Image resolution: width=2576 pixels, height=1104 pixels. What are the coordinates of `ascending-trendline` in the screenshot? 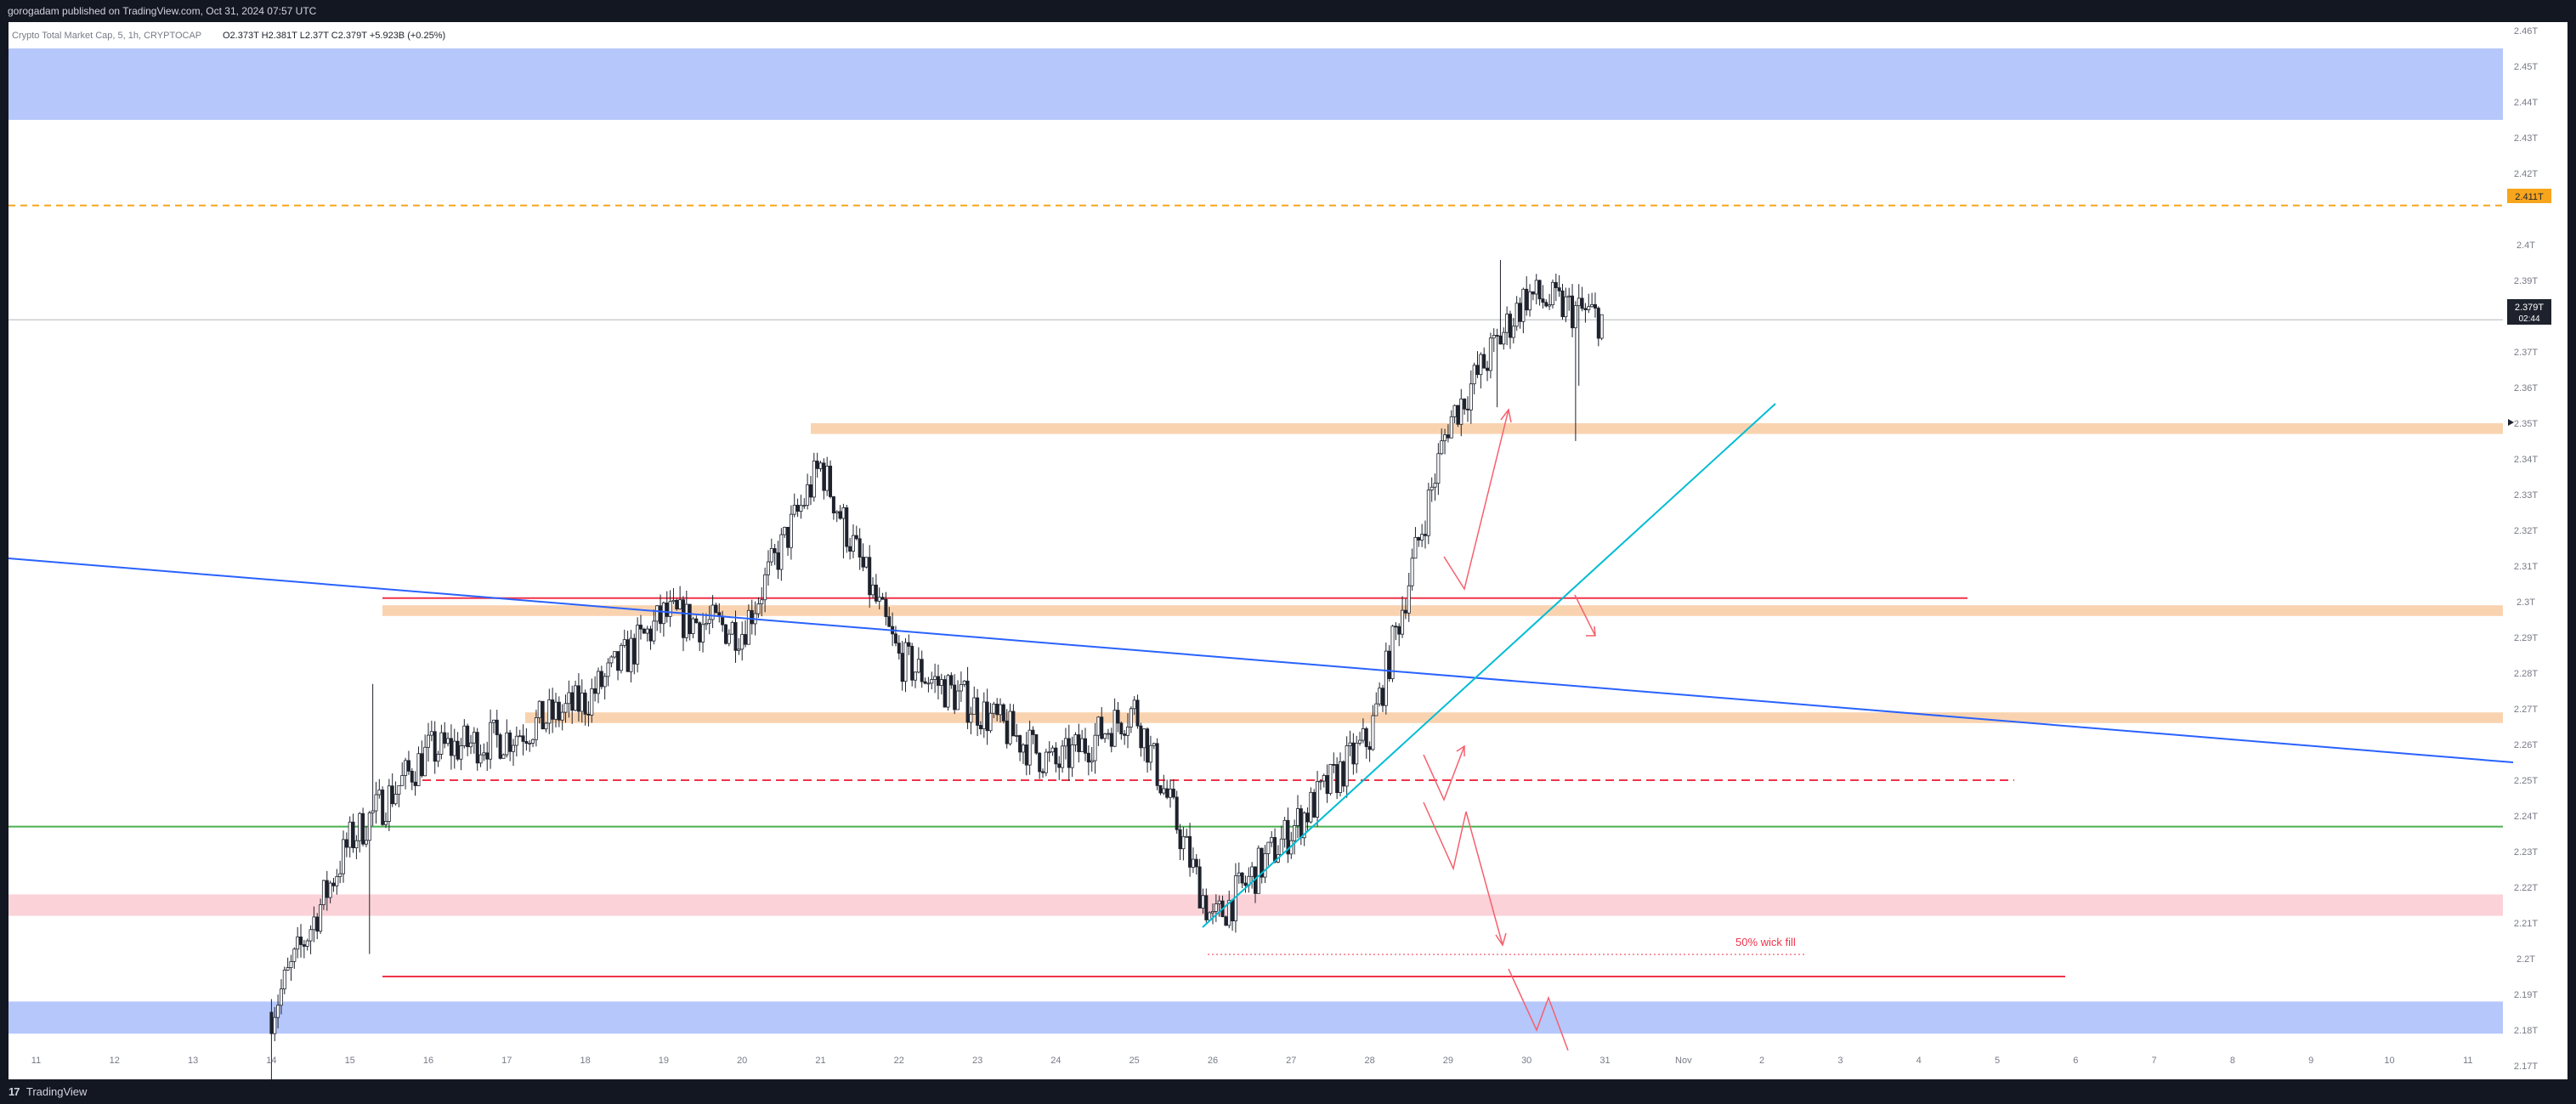 It's located at (1489, 665).